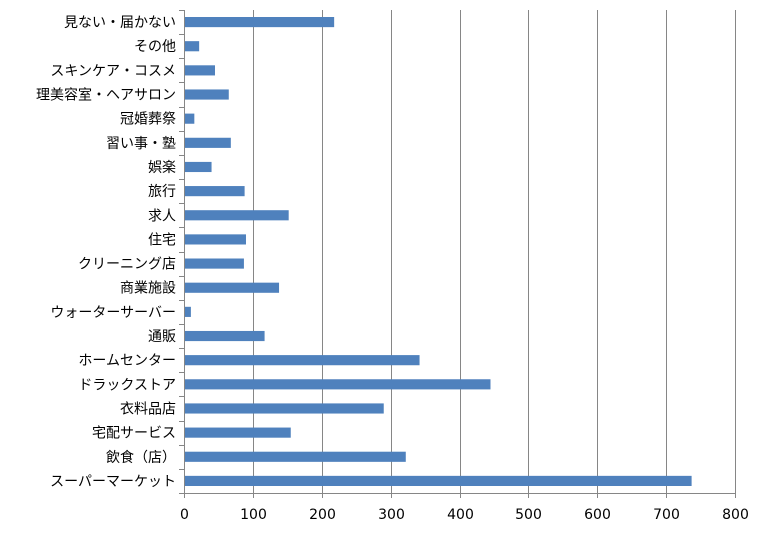 The width and height of the screenshot is (768, 533). What do you see at coordinates (162, 168) in the screenshot?
I see `category-label: 娯楽` at bounding box center [162, 168].